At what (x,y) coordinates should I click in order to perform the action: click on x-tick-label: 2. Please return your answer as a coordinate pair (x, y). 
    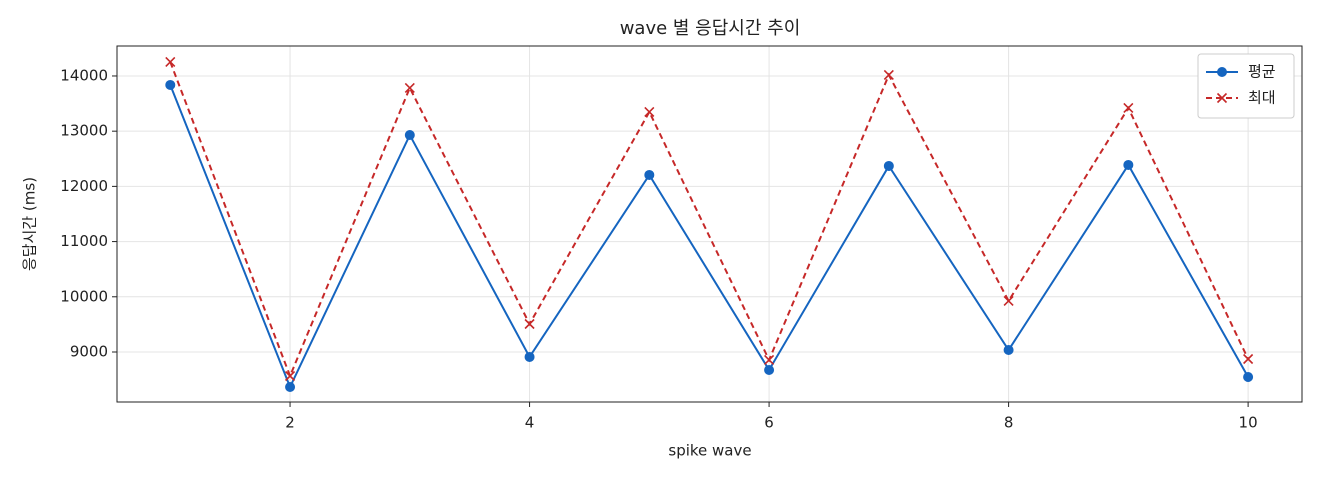
    Looking at the image, I should click on (290, 423).